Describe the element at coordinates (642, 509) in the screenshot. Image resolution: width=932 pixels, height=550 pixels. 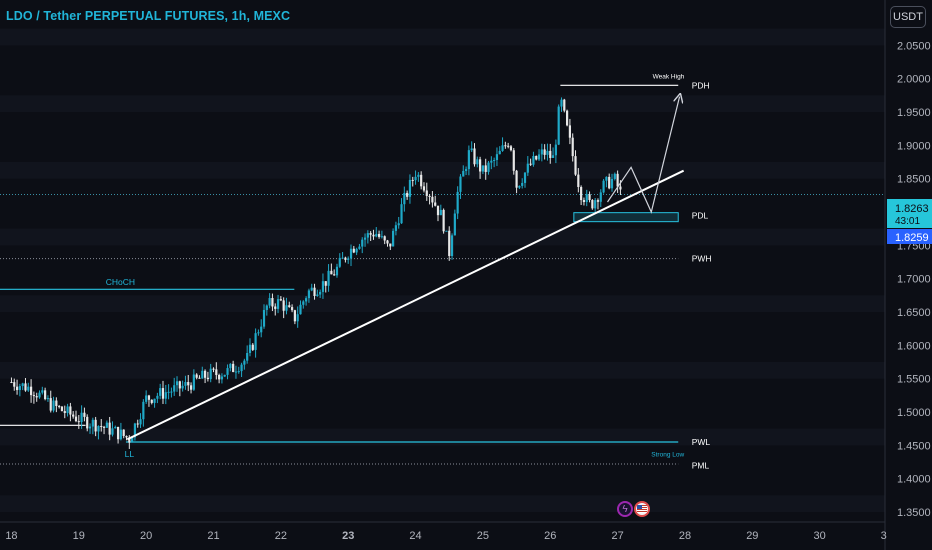
I see `us-flag-icon` at that location.